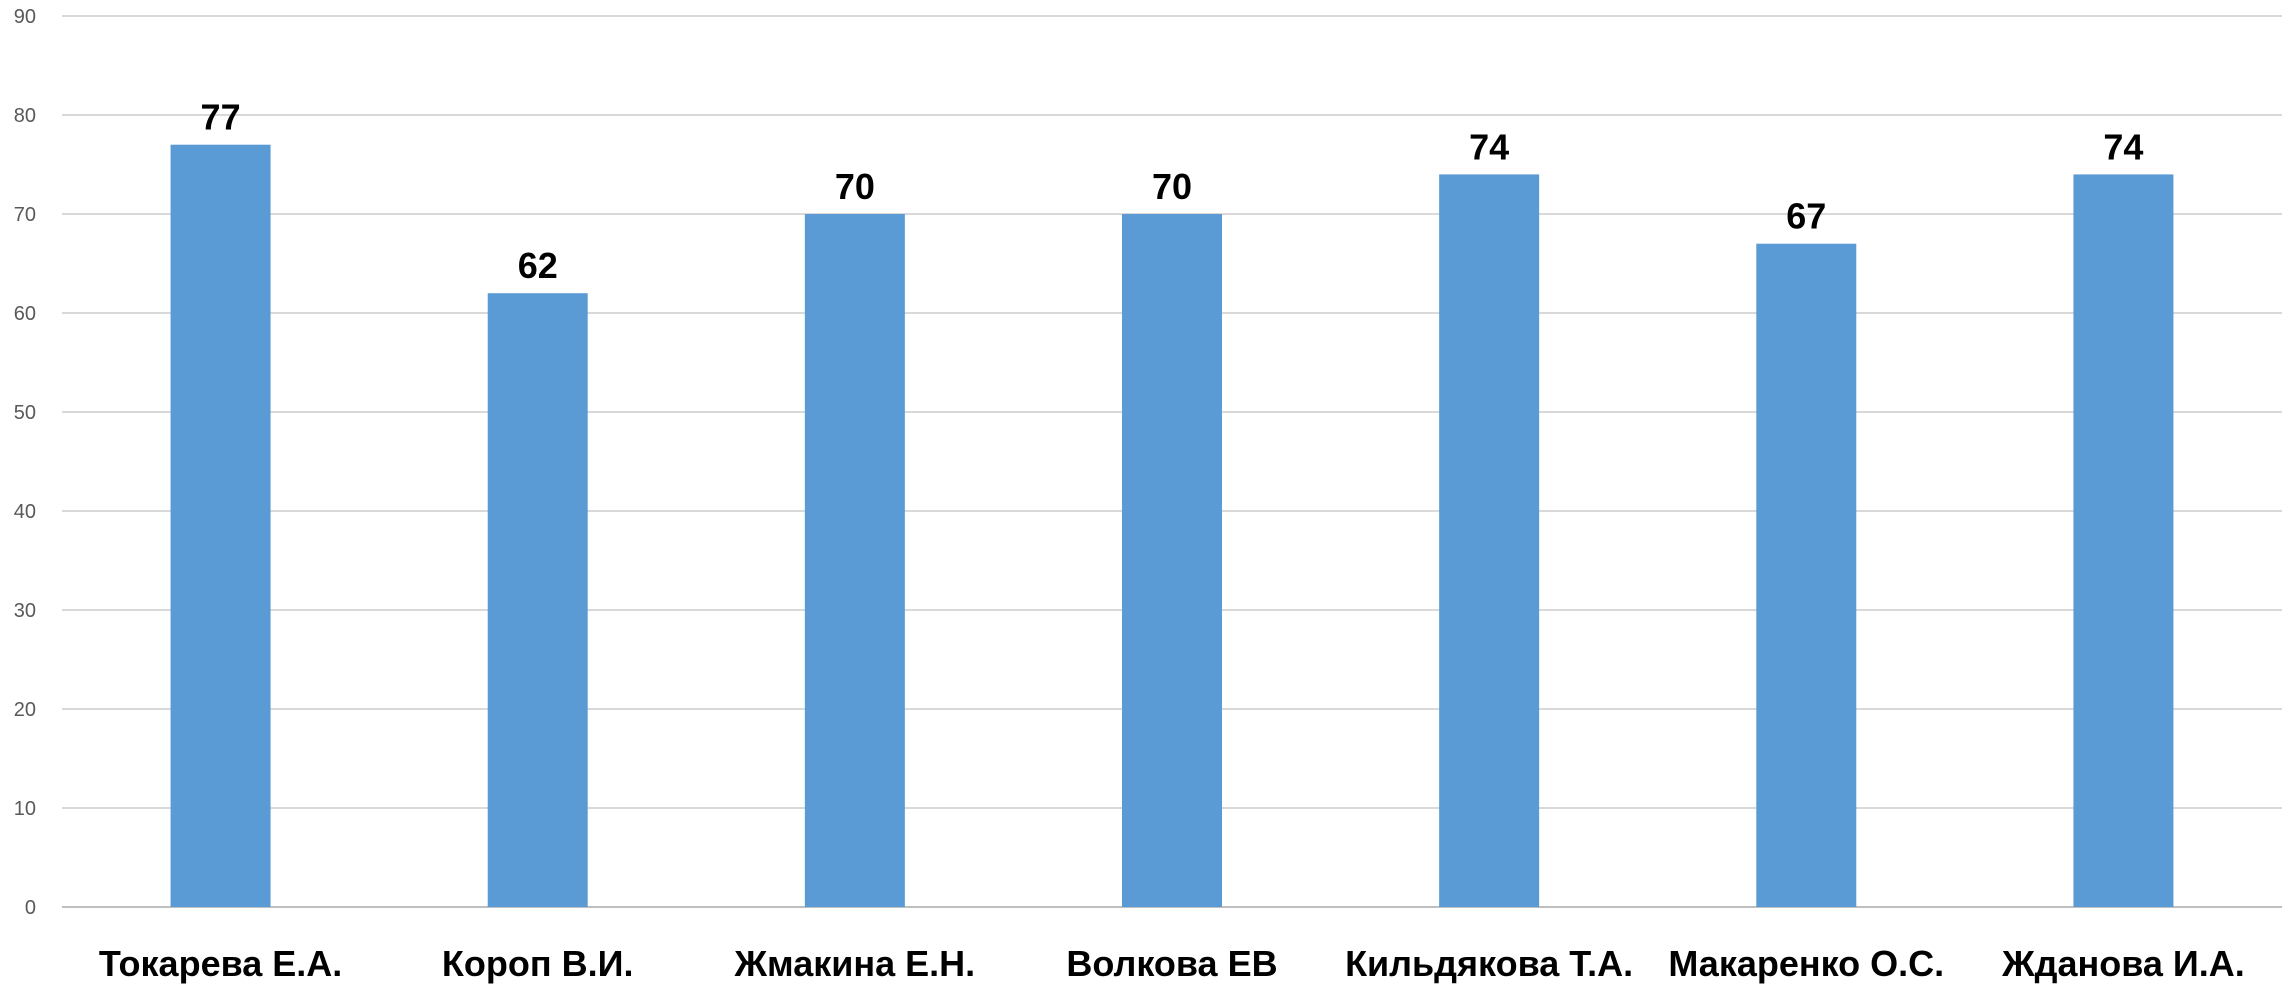  I want to click on y-tick-label: 30, so click(25, 611).